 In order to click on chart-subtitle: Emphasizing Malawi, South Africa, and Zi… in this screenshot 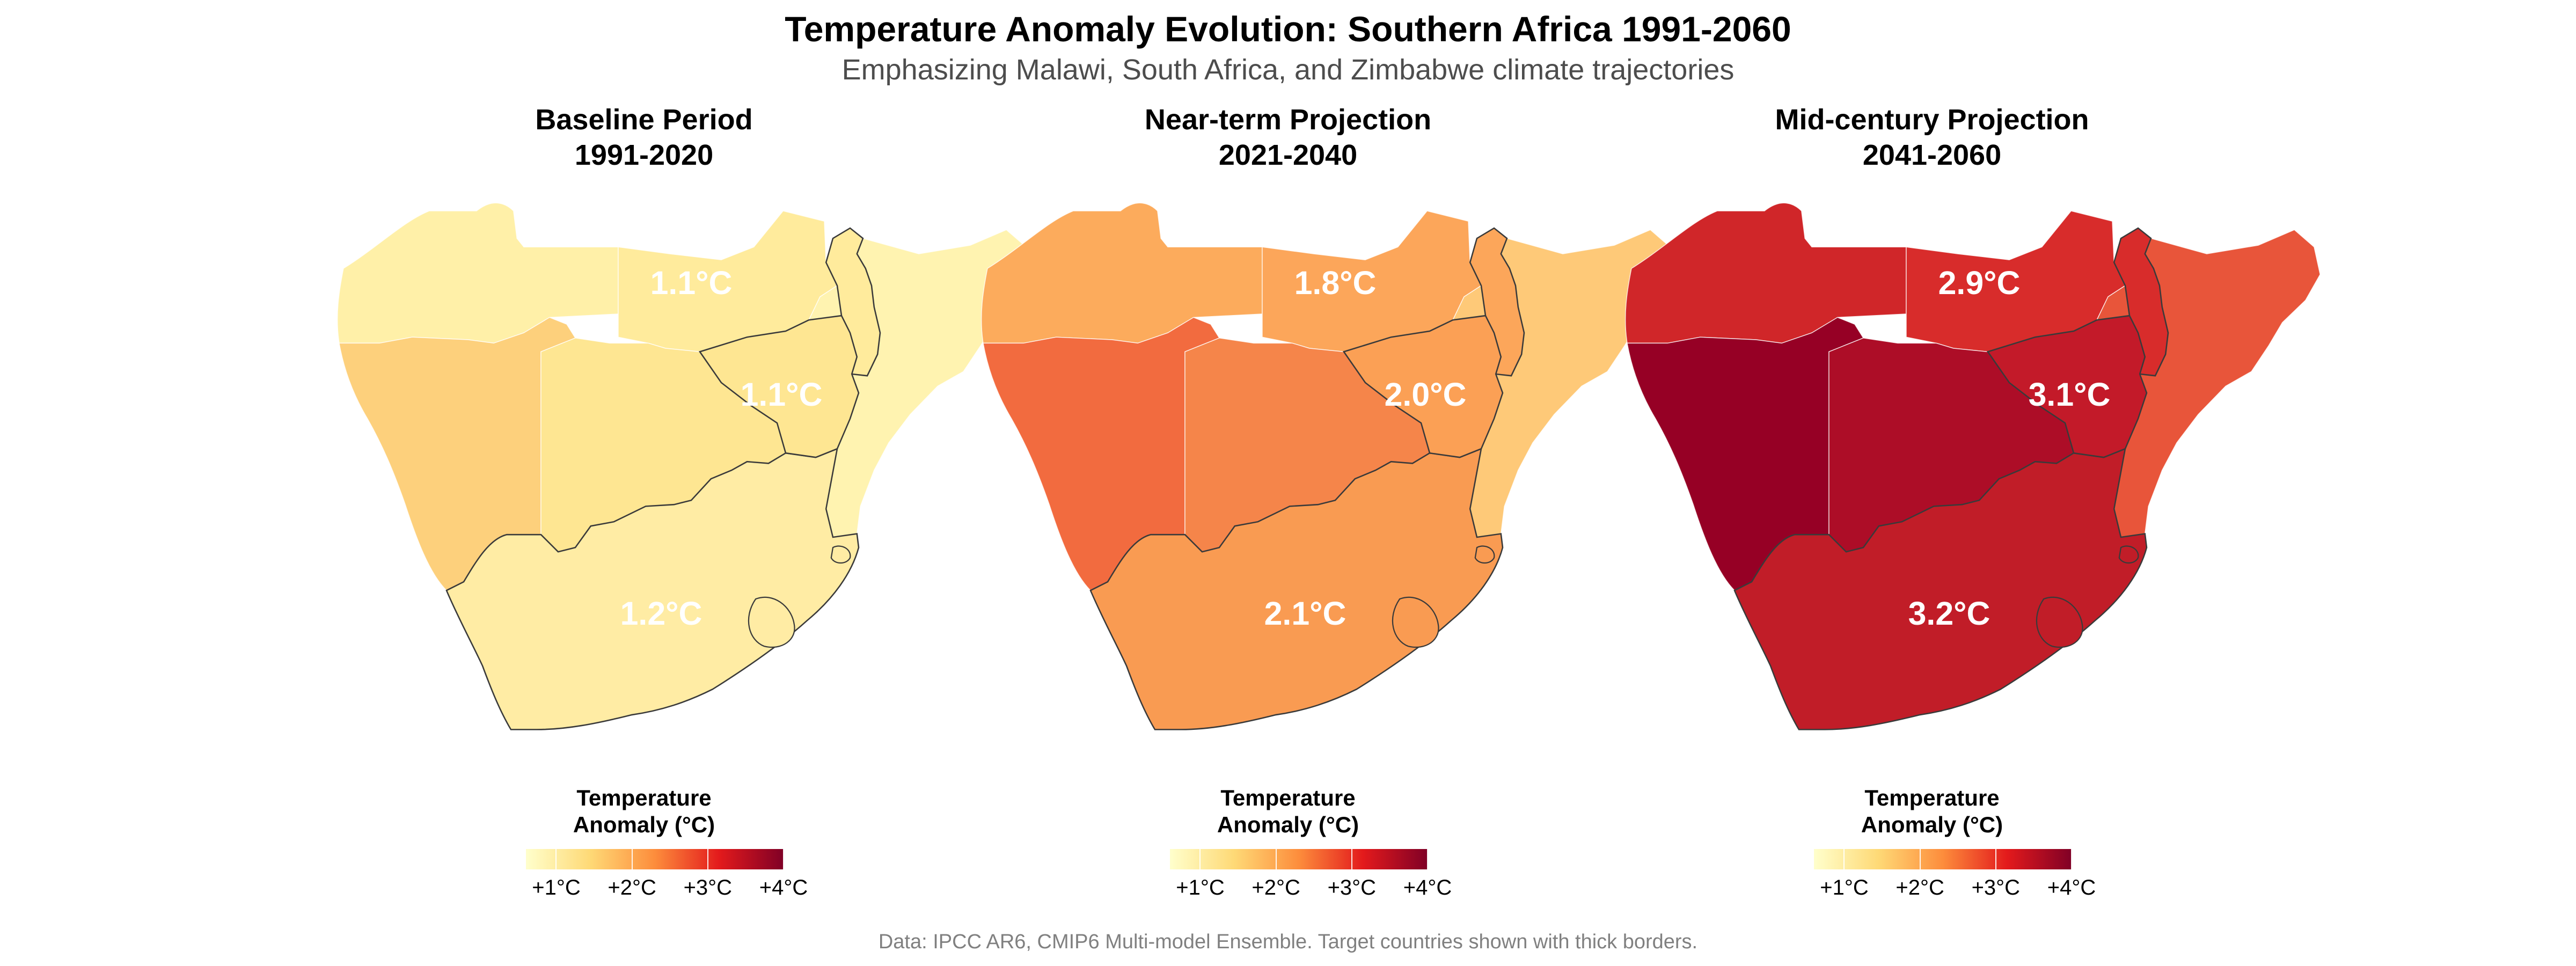, I will do `click(1288, 70)`.